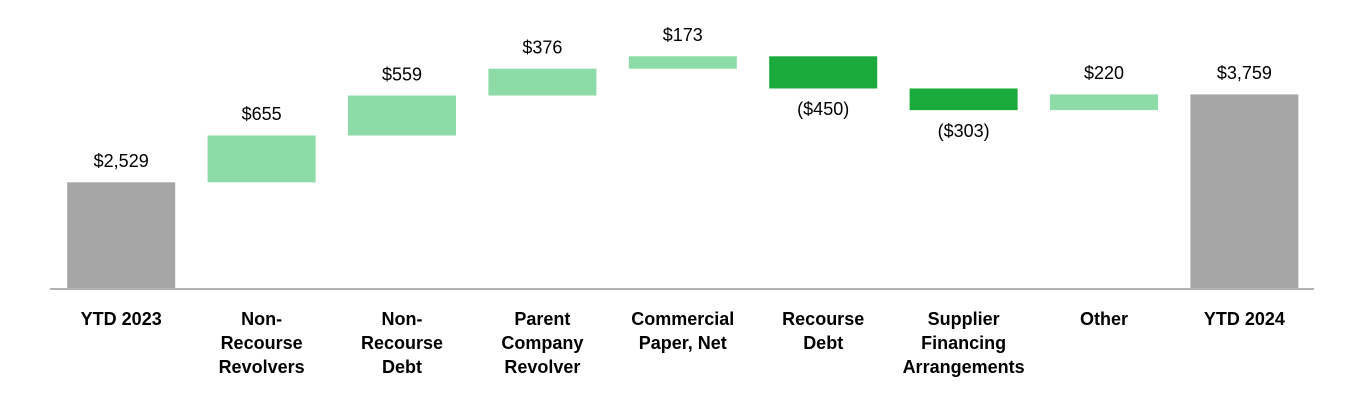 The width and height of the screenshot is (1364, 400). What do you see at coordinates (1104, 73) in the screenshot?
I see `value-label: $220` at bounding box center [1104, 73].